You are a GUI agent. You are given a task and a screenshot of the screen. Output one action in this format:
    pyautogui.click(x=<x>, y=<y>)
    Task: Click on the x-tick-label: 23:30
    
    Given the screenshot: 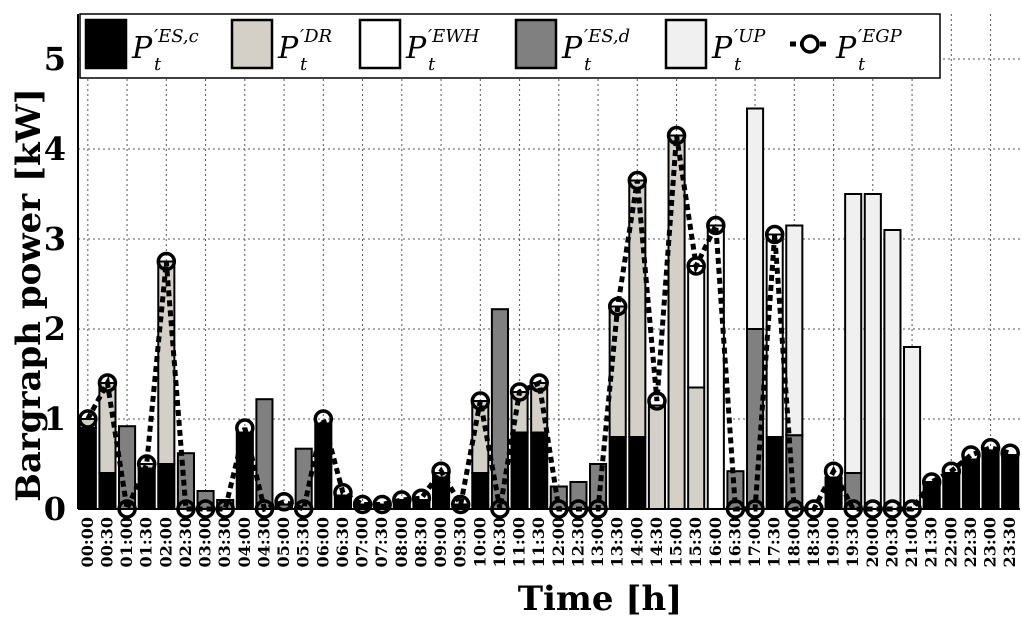 What is the action you would take?
    pyautogui.click(x=1009, y=542)
    